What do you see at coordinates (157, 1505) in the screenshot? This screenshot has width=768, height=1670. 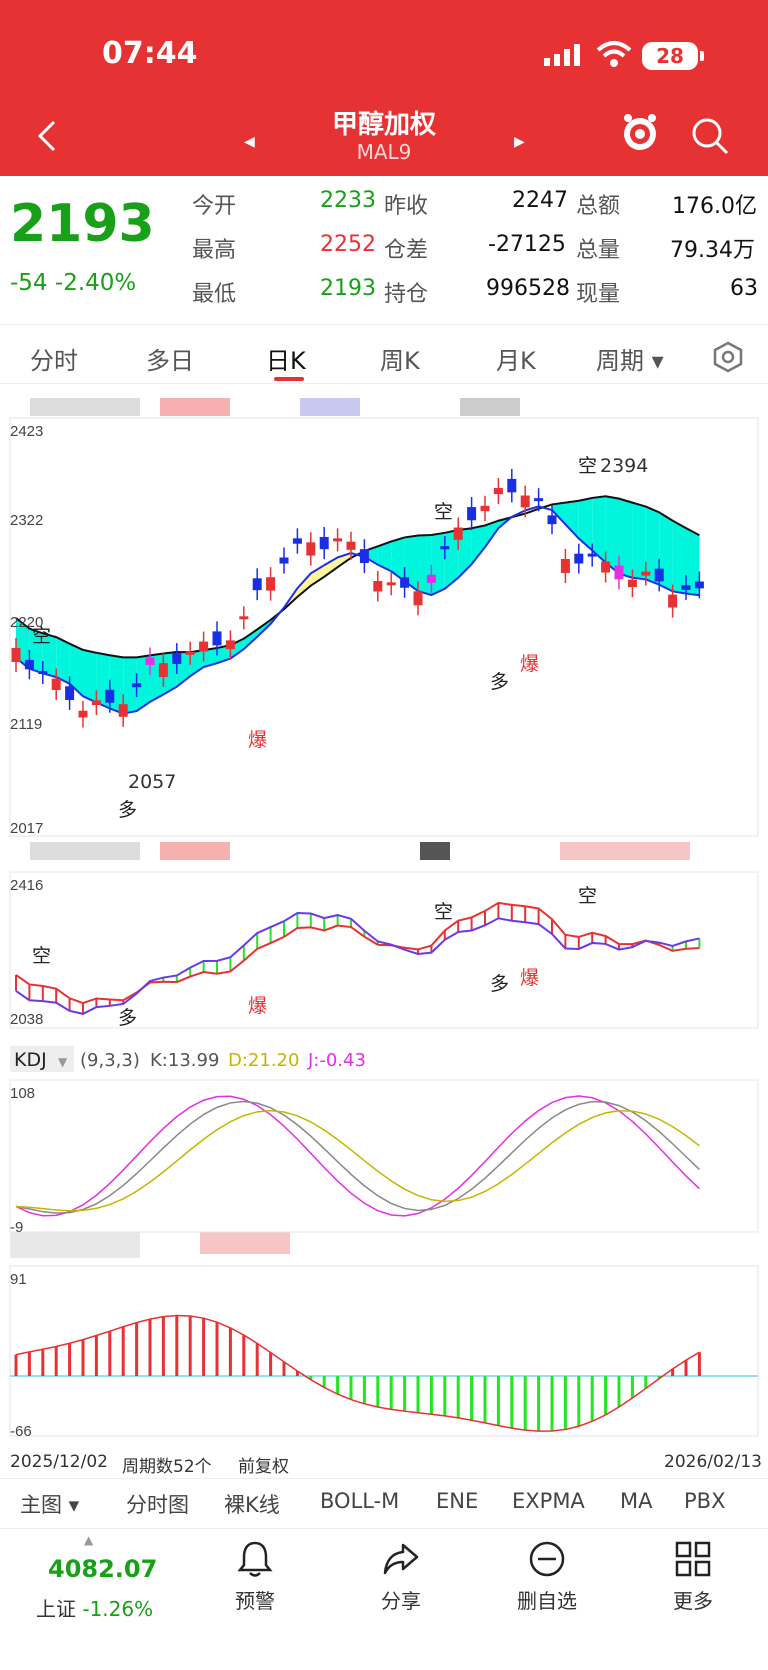 I see `indicator-intraday: 分时图` at bounding box center [157, 1505].